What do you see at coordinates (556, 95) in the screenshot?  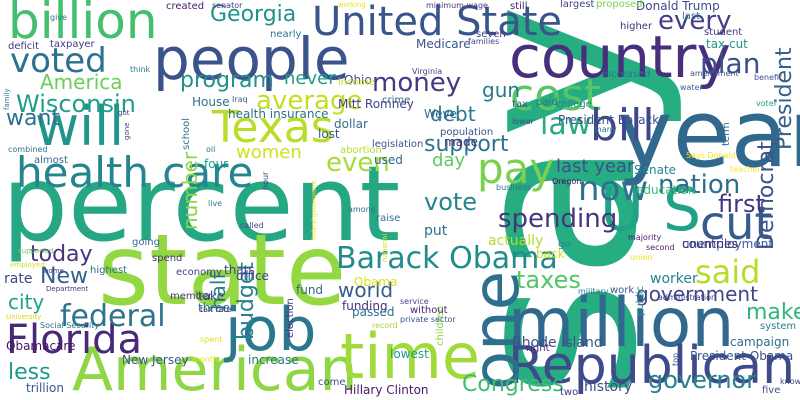 I see `word-cost: cost` at bounding box center [556, 95].